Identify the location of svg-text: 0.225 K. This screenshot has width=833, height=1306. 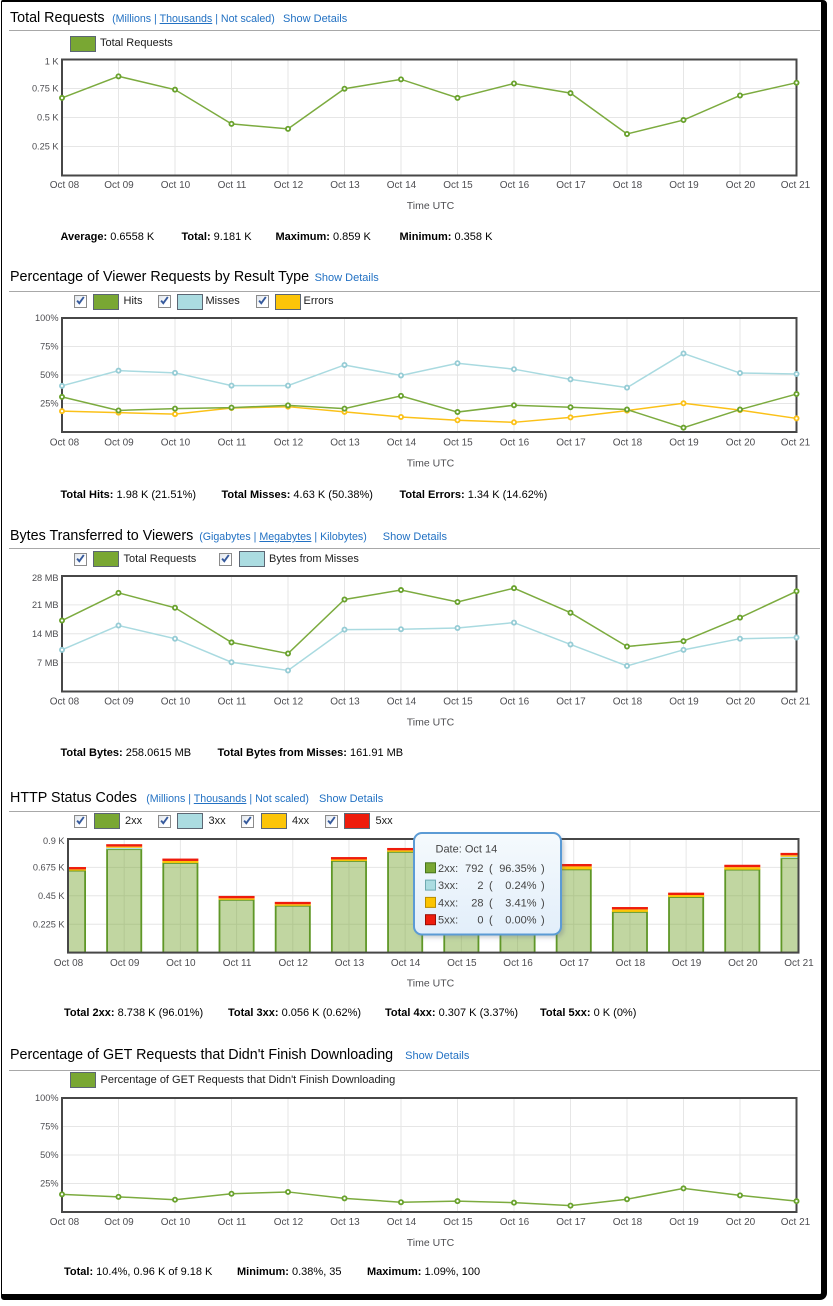
(49, 924).